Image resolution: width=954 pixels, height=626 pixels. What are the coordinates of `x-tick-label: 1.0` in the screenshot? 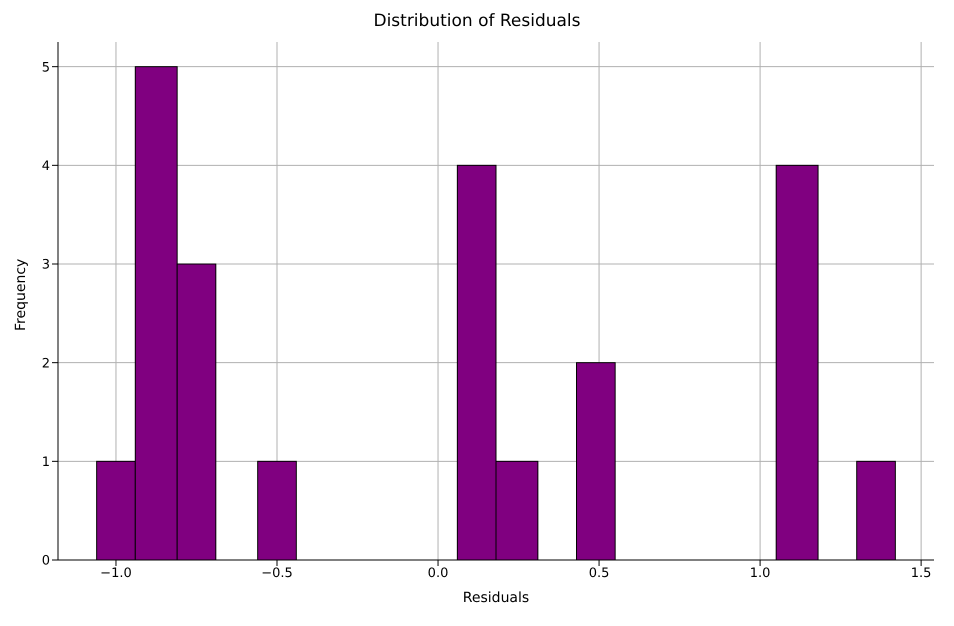 It's located at (760, 574).